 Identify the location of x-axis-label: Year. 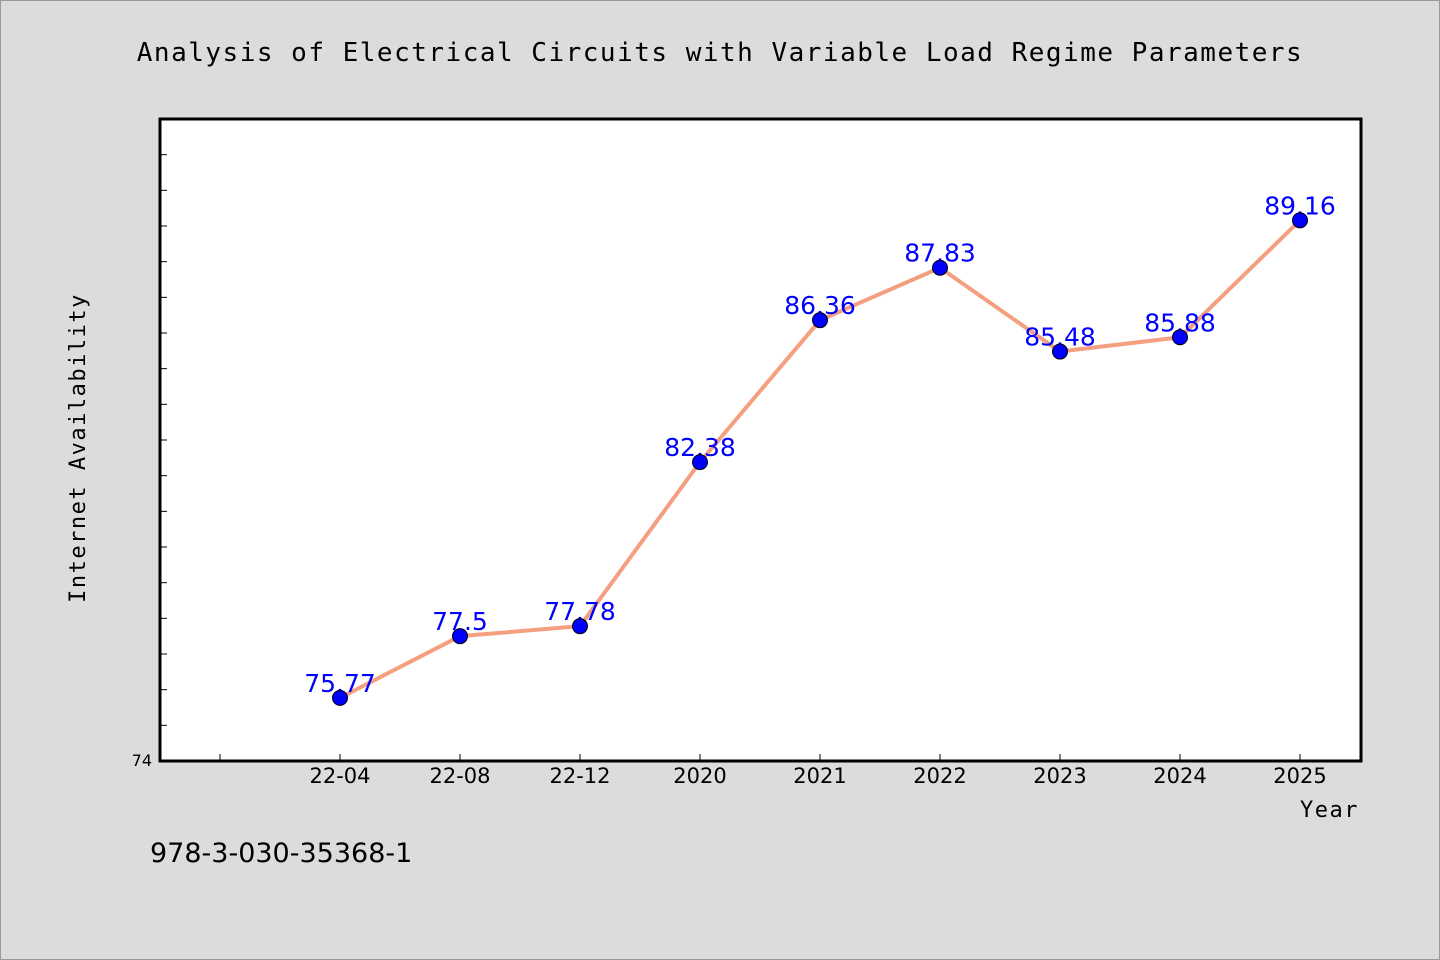
(1329, 810).